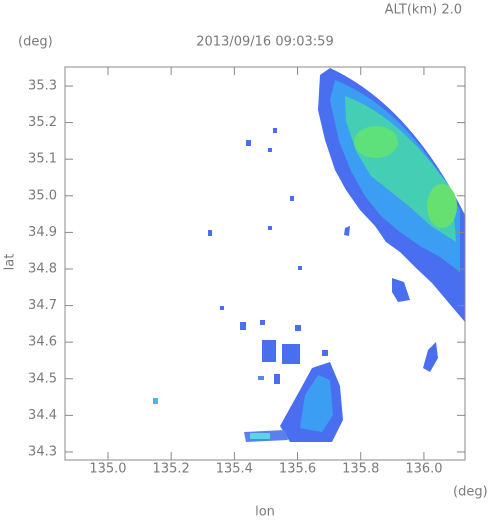 The image size is (491, 521). I want to click on y-tick-label: 34.5, so click(42, 378).